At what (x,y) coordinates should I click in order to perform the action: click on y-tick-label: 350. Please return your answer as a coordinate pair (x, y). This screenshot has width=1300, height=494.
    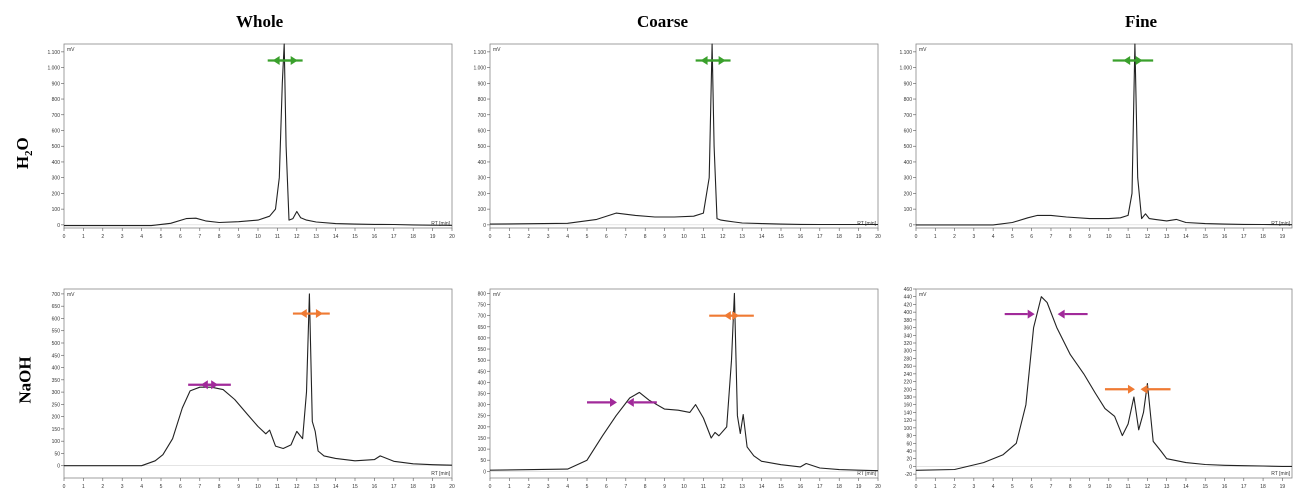
    Looking at the image, I should click on (482, 395).